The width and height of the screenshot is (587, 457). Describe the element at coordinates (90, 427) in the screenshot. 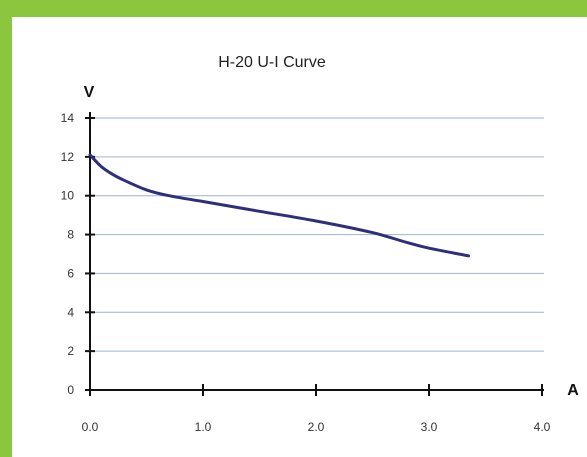

I see `x-tick-label: 0.0` at that location.